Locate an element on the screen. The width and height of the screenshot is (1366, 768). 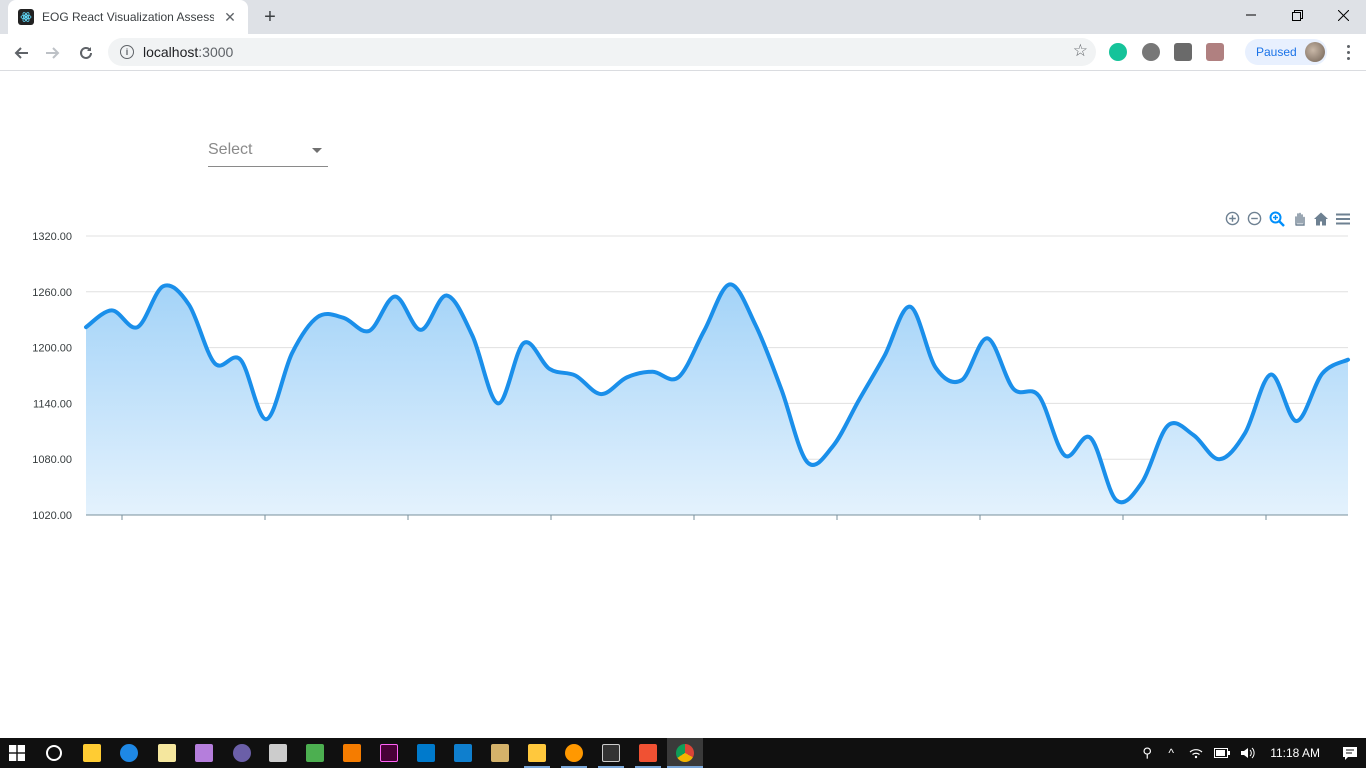
windows-taskbar: ⚲ ^ 11:18 AM is located at coordinates (683, 753).